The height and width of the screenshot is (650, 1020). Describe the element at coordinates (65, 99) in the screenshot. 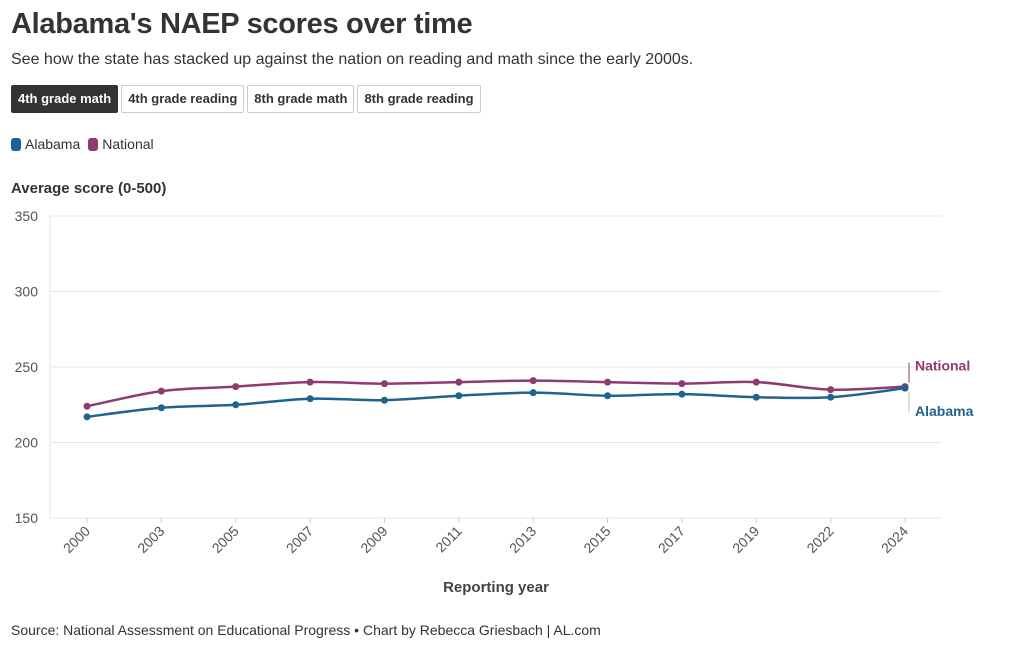

I see `tab-4th-grade-math: 4th grade math` at that location.